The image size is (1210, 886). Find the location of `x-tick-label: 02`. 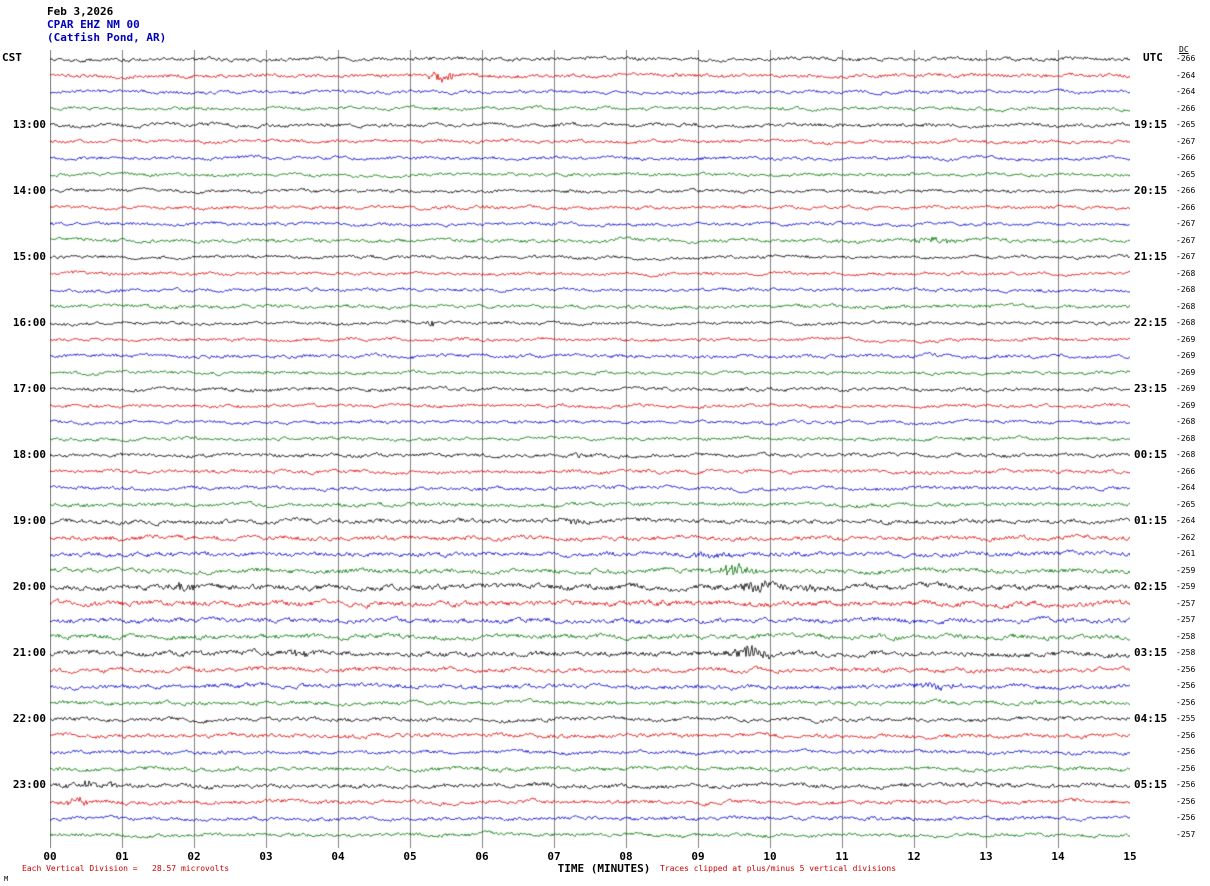

x-tick-label: 02 is located at coordinates (194, 856).